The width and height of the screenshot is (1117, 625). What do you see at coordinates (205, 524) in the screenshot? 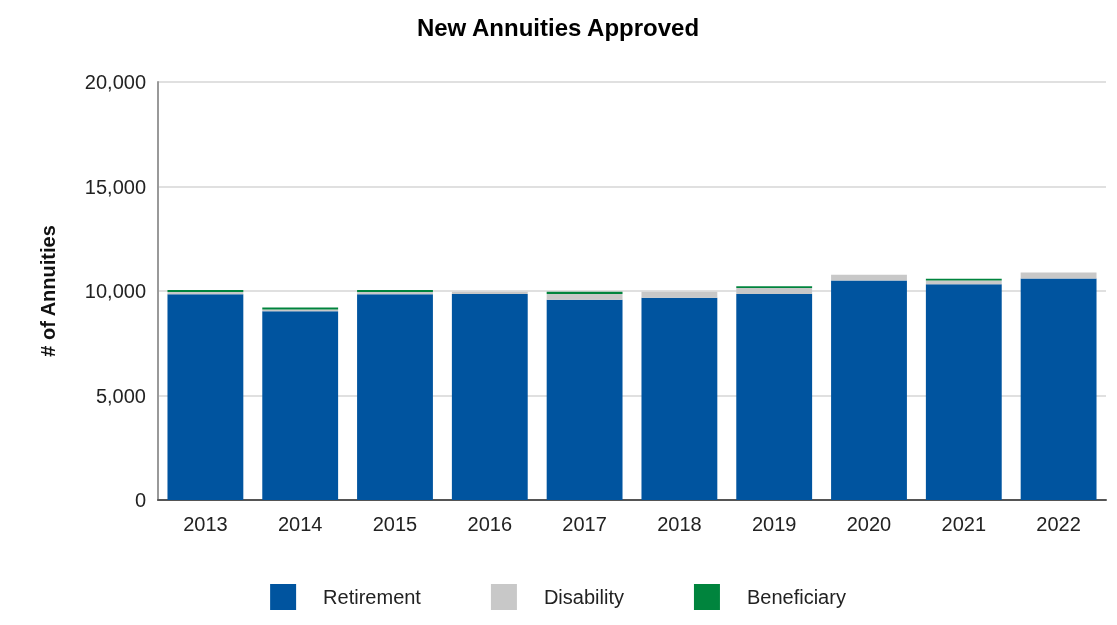
I see `x-tick-label: 2013` at bounding box center [205, 524].